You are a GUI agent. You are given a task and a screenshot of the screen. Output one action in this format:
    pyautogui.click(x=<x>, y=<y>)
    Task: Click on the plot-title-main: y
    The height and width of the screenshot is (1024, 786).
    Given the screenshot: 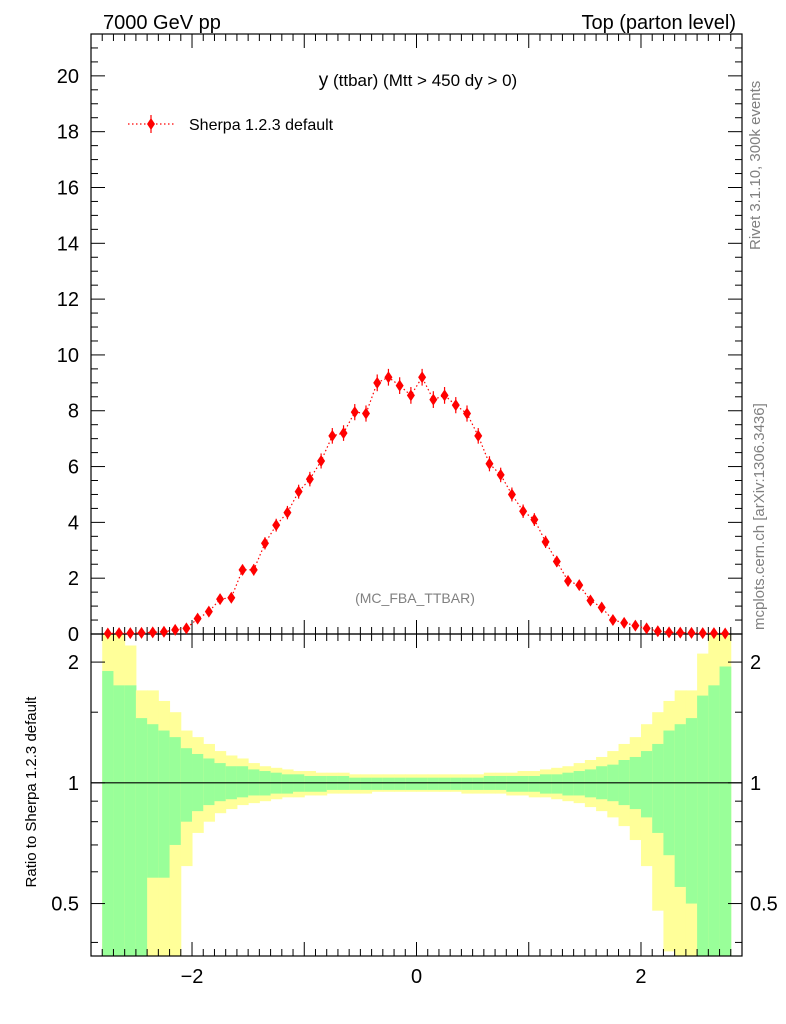 What is the action you would take?
    pyautogui.click(x=324, y=80)
    